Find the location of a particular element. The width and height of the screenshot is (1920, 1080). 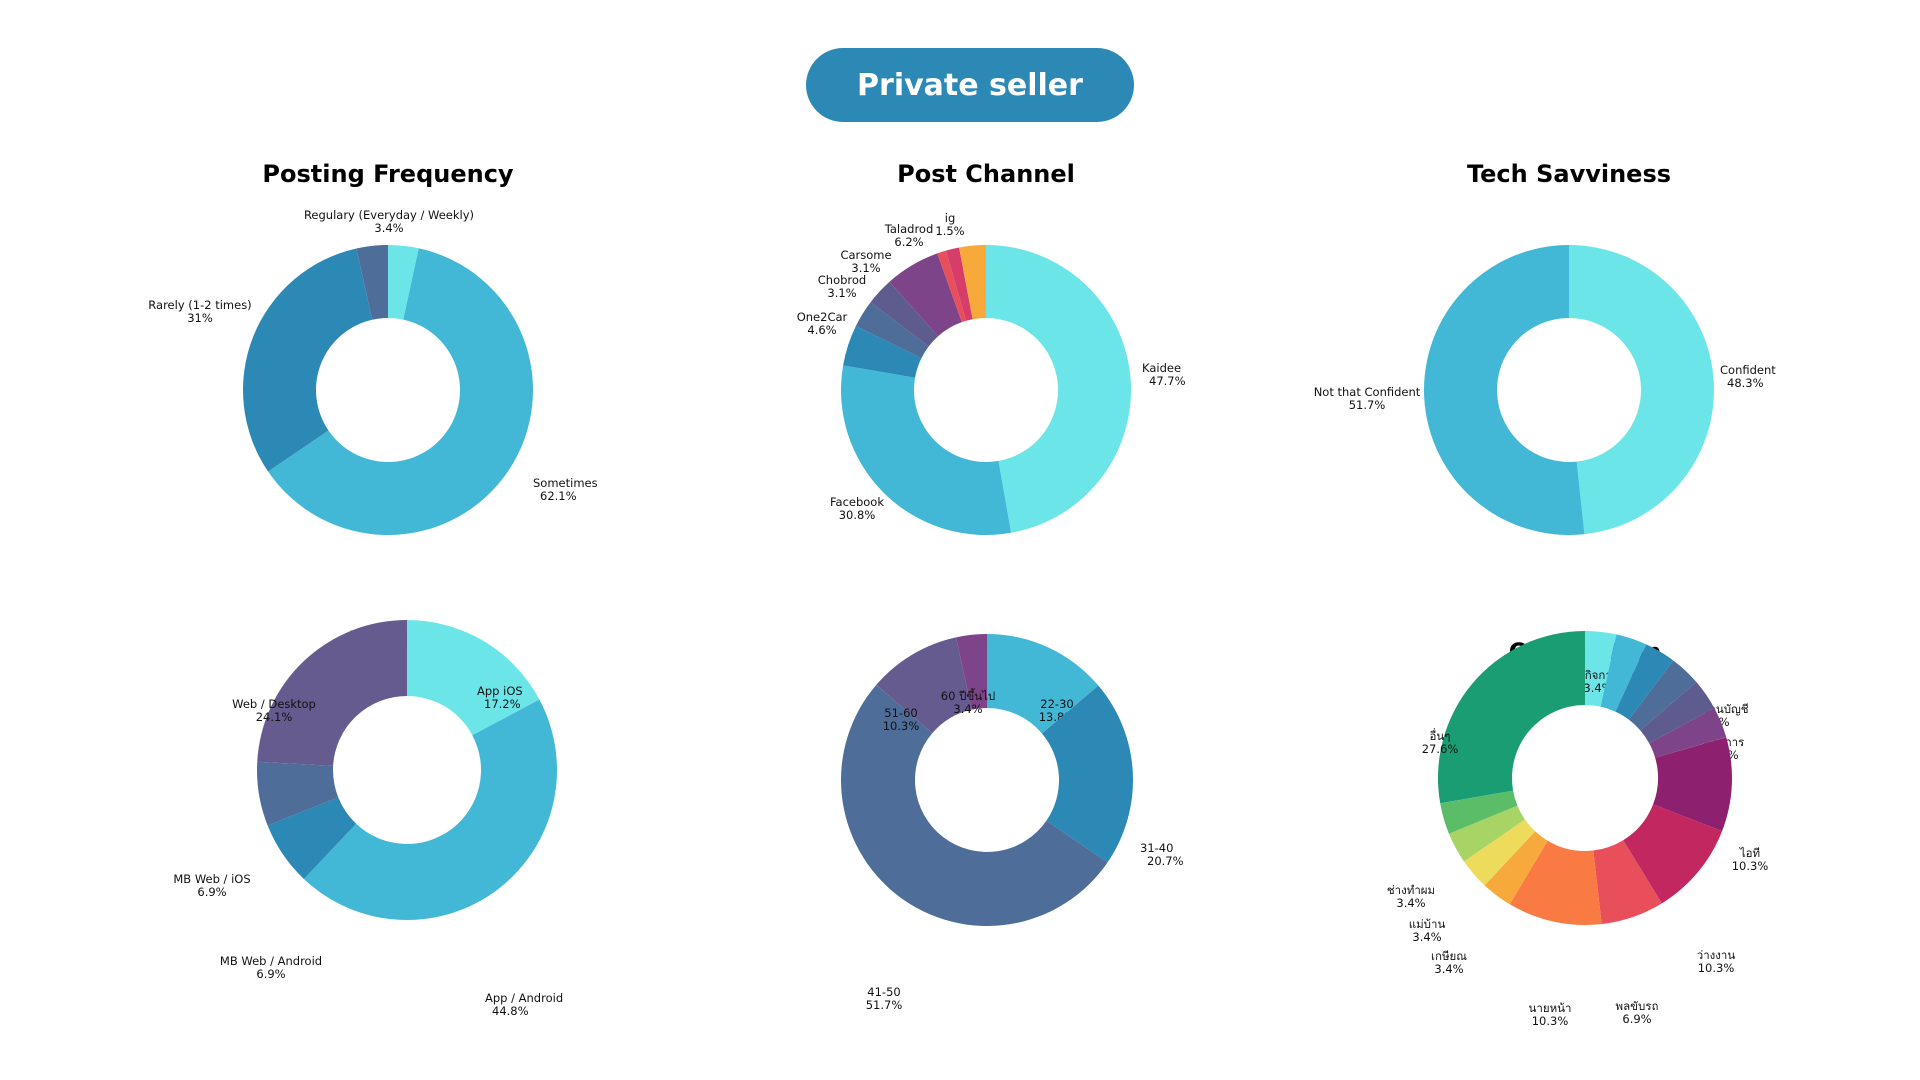

slice-label: Regulary (Everyday / Weekly) 3.4% is located at coordinates (389, 221).